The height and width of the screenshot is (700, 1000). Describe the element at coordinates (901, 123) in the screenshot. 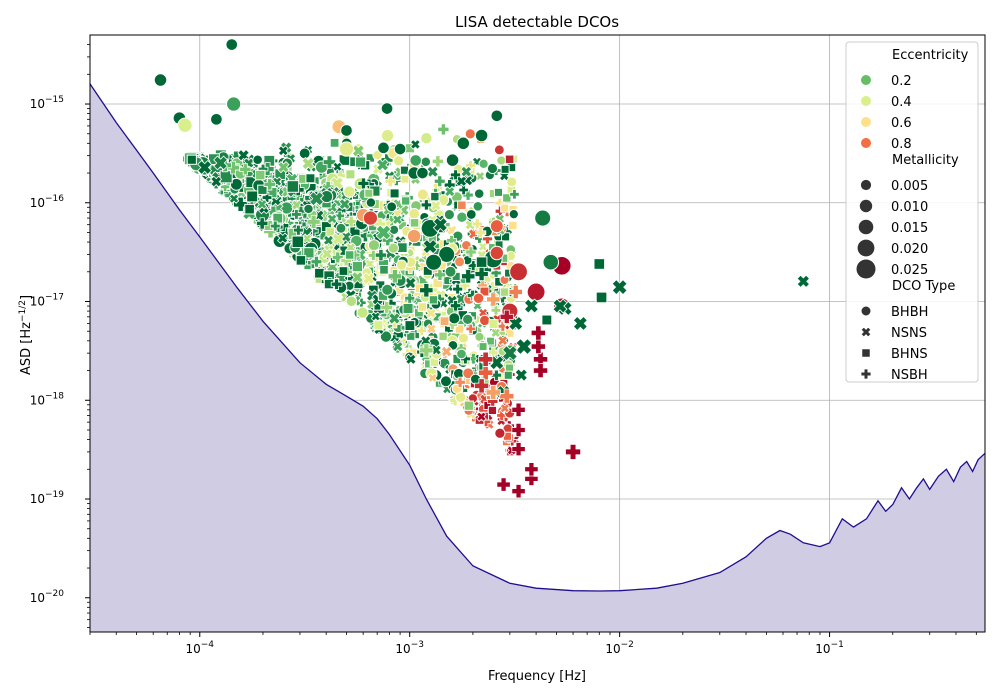

I see `legend-eccentricity-label: 0.6` at that location.